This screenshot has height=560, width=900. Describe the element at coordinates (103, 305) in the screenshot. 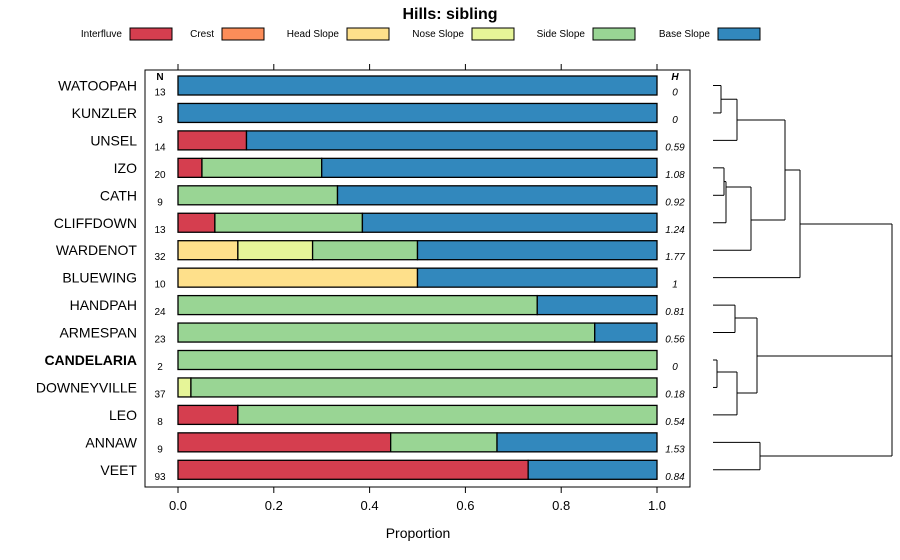

I see `row-label-handpah: HANDPAH` at that location.